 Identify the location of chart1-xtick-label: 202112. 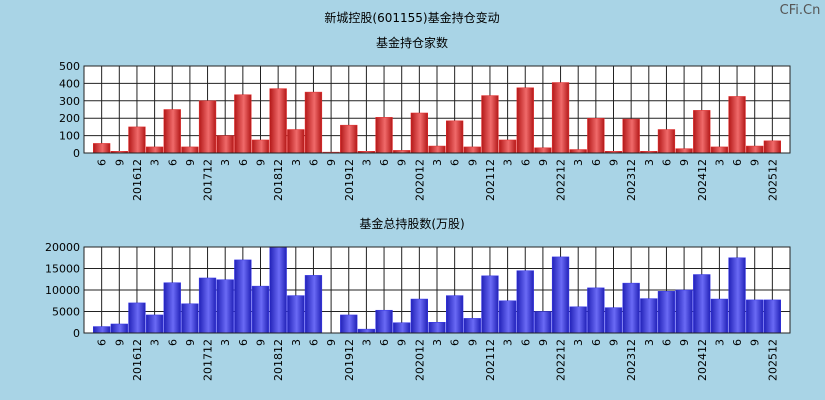
(490, 180).